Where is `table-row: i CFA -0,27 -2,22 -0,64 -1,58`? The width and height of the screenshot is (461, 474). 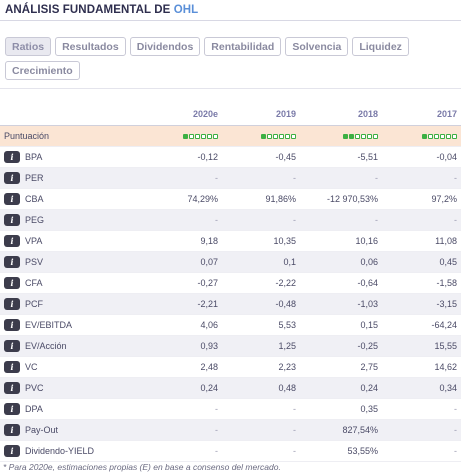
table-row: i CFA -0,27 -2,22 -0,64 -1,58 is located at coordinates (230, 283).